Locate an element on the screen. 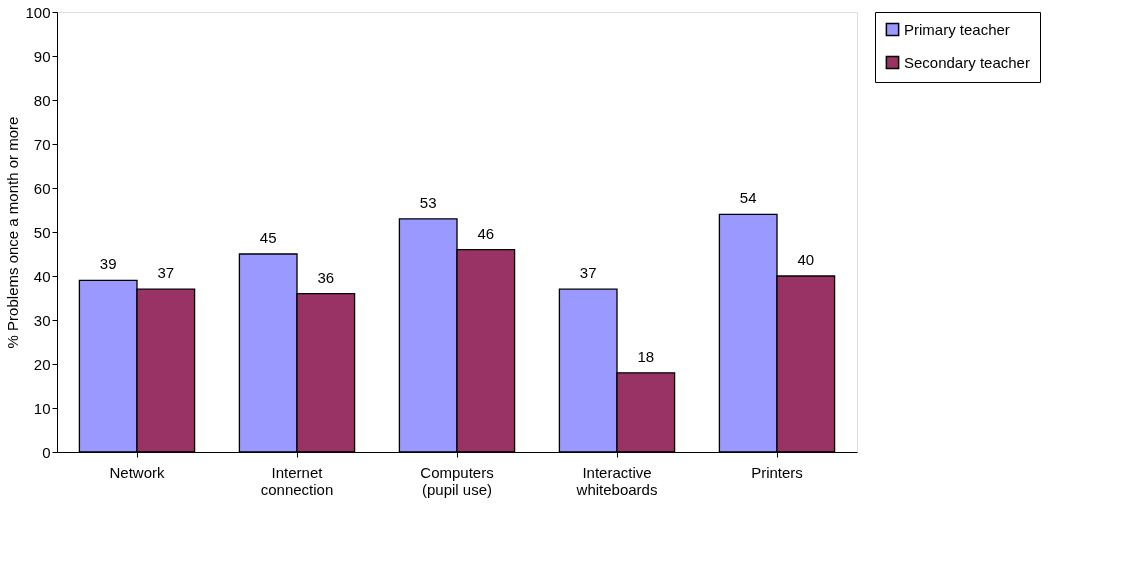 The height and width of the screenshot is (569, 1133). x-tick-label: Interactive whiteboards is located at coordinates (616, 480).